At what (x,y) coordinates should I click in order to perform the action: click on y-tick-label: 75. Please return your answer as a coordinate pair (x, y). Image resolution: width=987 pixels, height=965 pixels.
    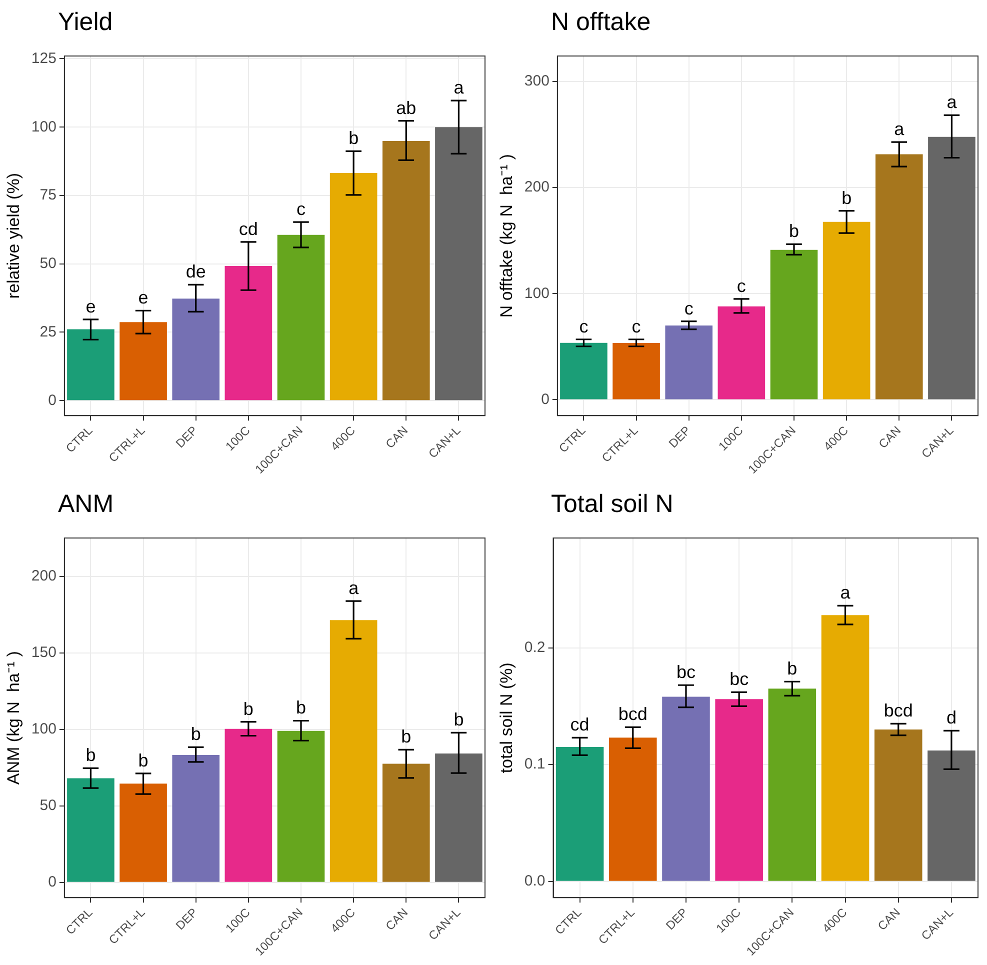
    Looking at the image, I should click on (48, 195).